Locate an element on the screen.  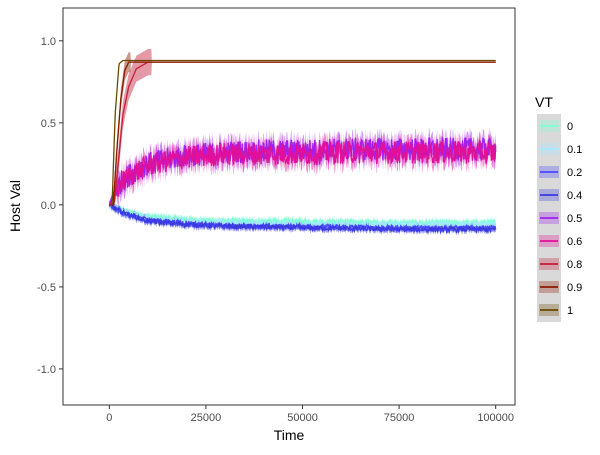
x-tick-label: 100000 is located at coordinates (495, 418).